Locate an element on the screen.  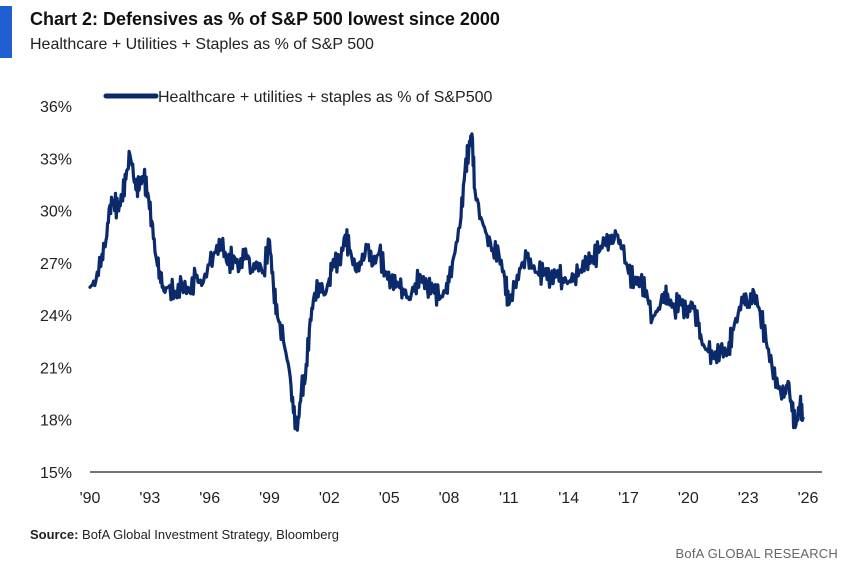
x-tick-label: '02 is located at coordinates (329, 498).